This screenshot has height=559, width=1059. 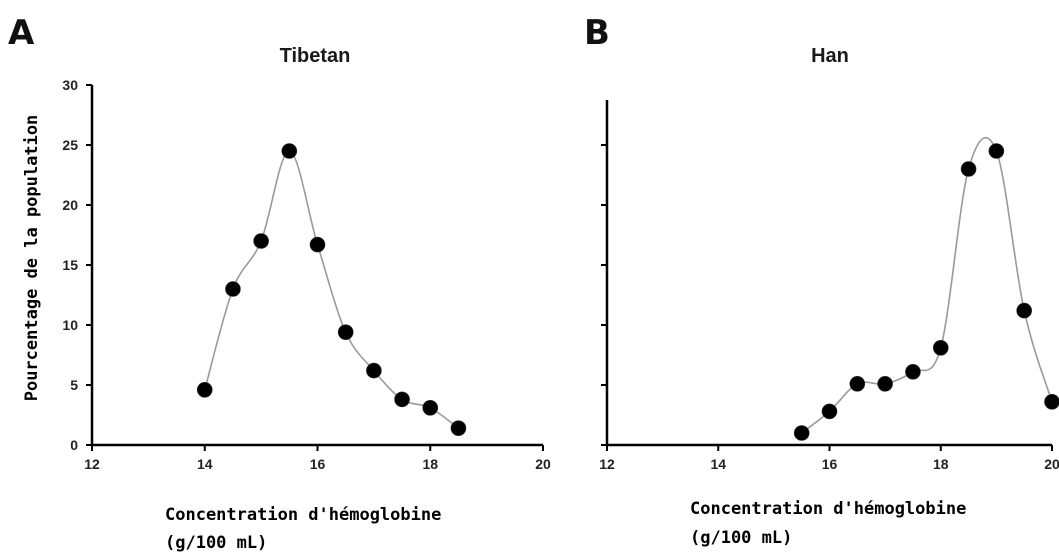 What do you see at coordinates (927, 285) in the screenshot?
I see `panel-b-series-line` at bounding box center [927, 285].